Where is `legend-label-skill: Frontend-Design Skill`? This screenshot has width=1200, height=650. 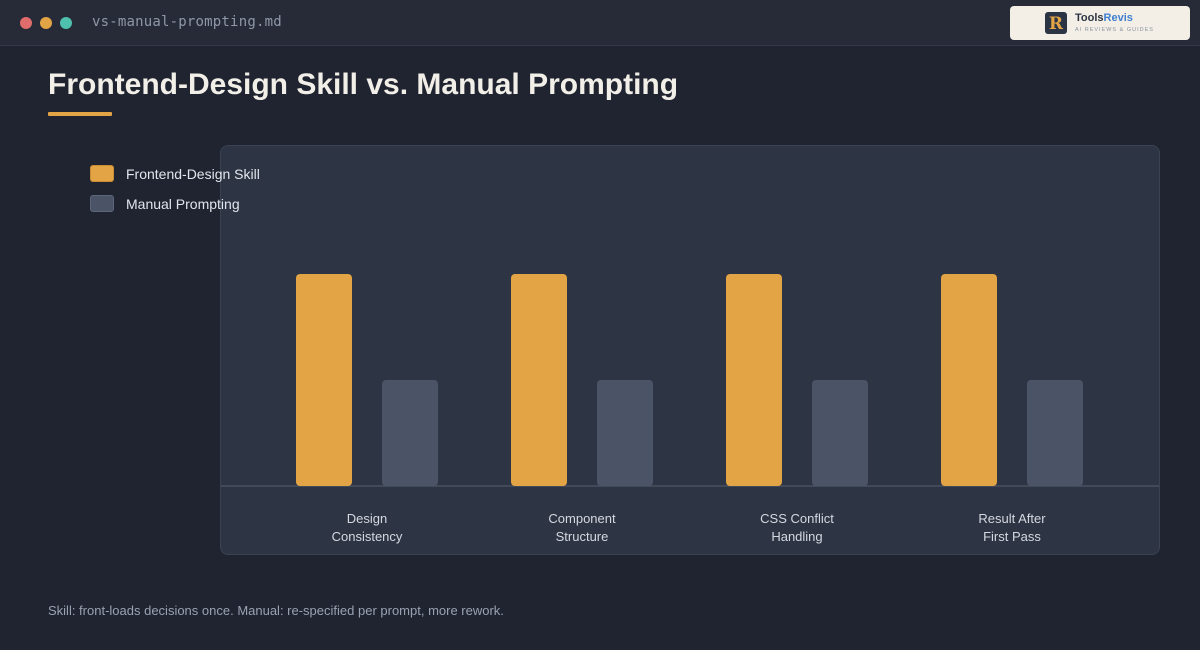 legend-label-skill: Frontend-Design Skill is located at coordinates (193, 174).